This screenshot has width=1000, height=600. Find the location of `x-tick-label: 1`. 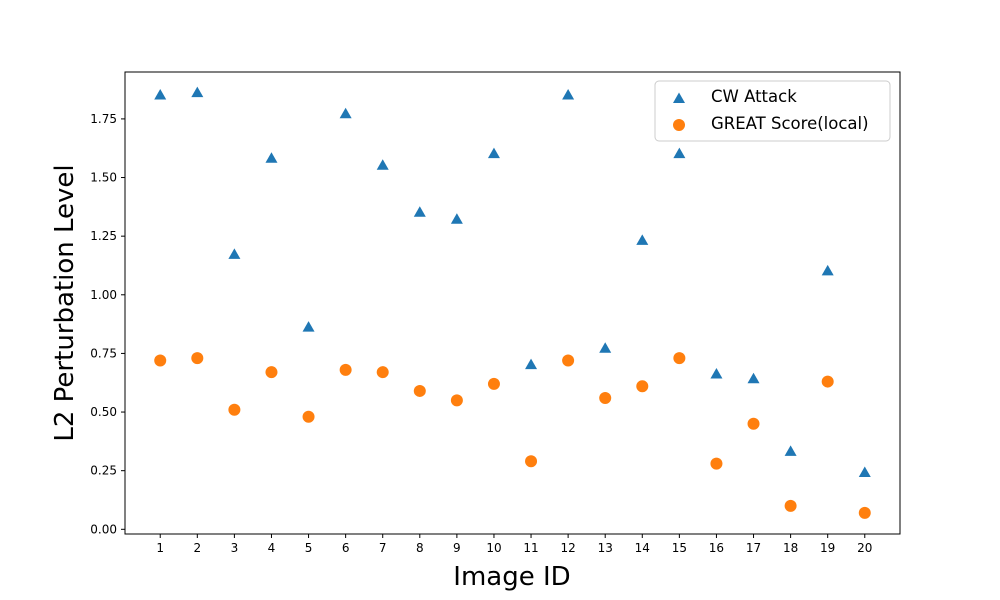

x-tick-label: 1 is located at coordinates (160, 548).